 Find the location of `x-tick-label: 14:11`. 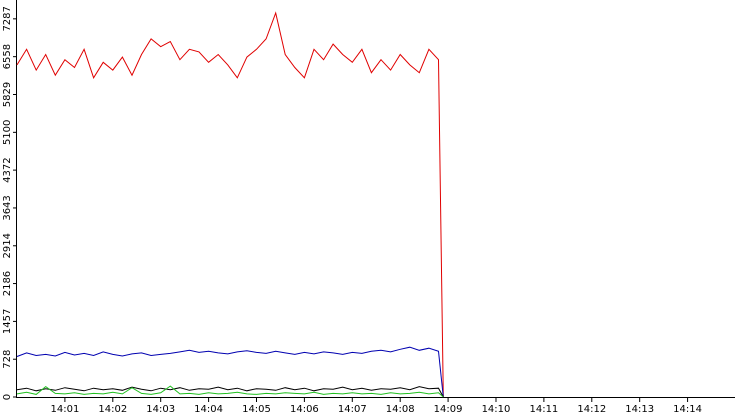

x-tick-label: 14:11 is located at coordinates (543, 409).